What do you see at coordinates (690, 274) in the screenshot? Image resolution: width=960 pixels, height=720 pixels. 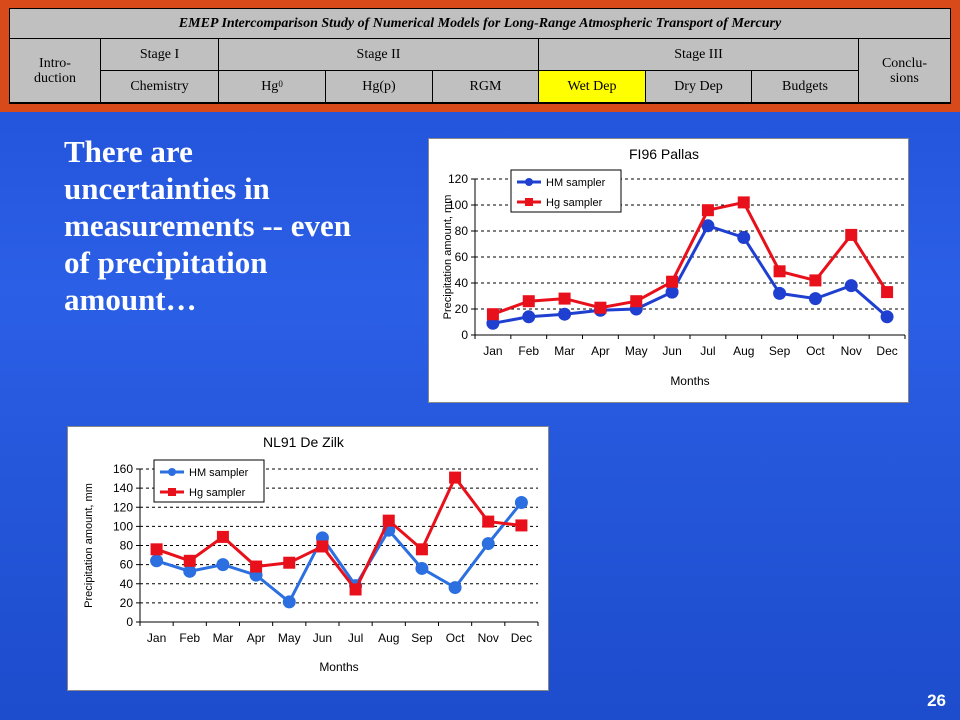 I see `pallas-series-line-hm` at bounding box center [690, 274].